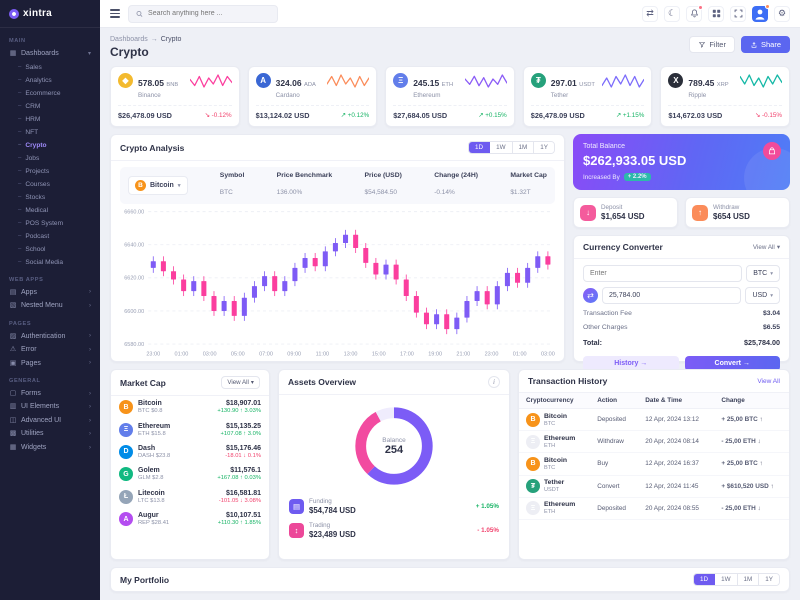  I want to click on logo: xintra, so click(50, 14).